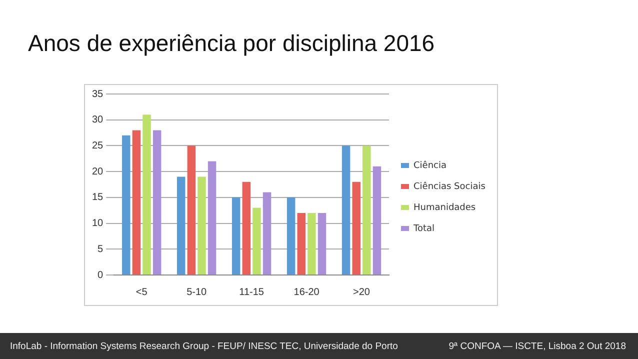 This screenshot has width=638, height=359. I want to click on y-tick-label: 35, so click(98, 94).